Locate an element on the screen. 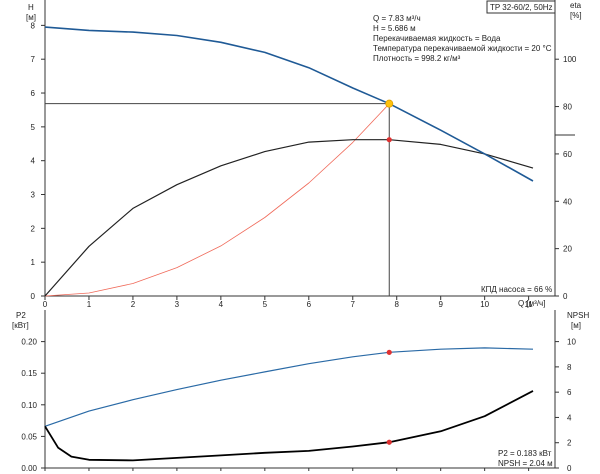 This screenshot has width=600, height=474. y-tick-label-p2: 0.20 is located at coordinates (29, 342).